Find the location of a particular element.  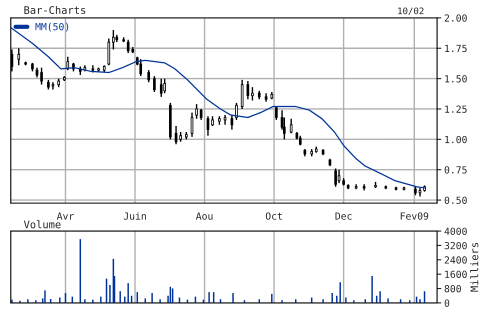

y-tick-label: 1.00 is located at coordinates (456, 140).